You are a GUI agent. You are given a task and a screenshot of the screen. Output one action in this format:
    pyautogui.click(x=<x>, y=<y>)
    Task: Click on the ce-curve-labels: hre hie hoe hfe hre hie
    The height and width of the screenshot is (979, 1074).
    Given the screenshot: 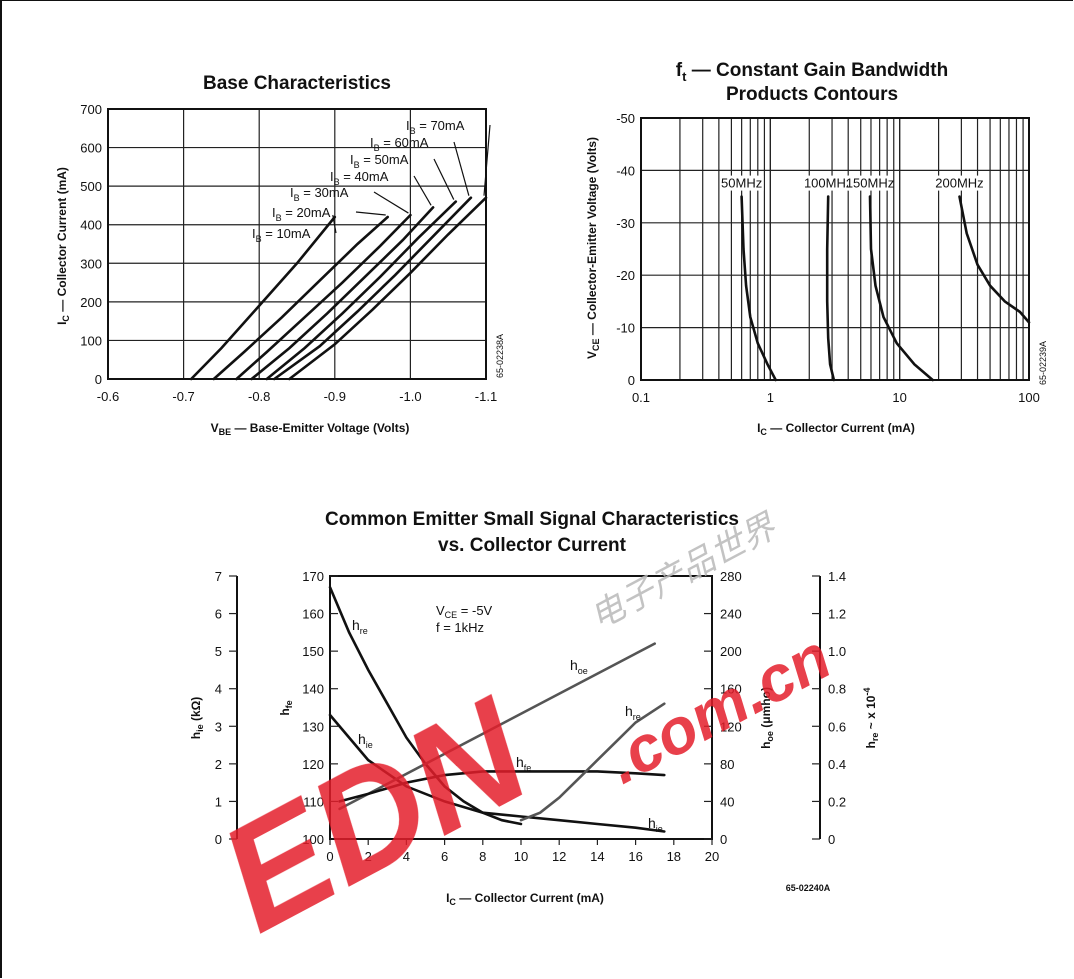 What is the action you would take?
    pyautogui.click(x=507, y=725)
    